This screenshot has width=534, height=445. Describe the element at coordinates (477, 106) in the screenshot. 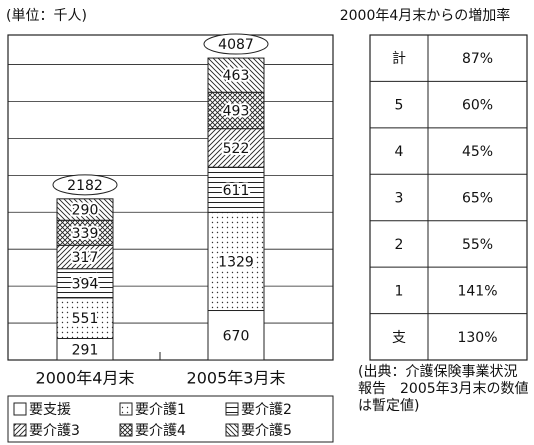

I see `table-row-value: 60%` at that location.